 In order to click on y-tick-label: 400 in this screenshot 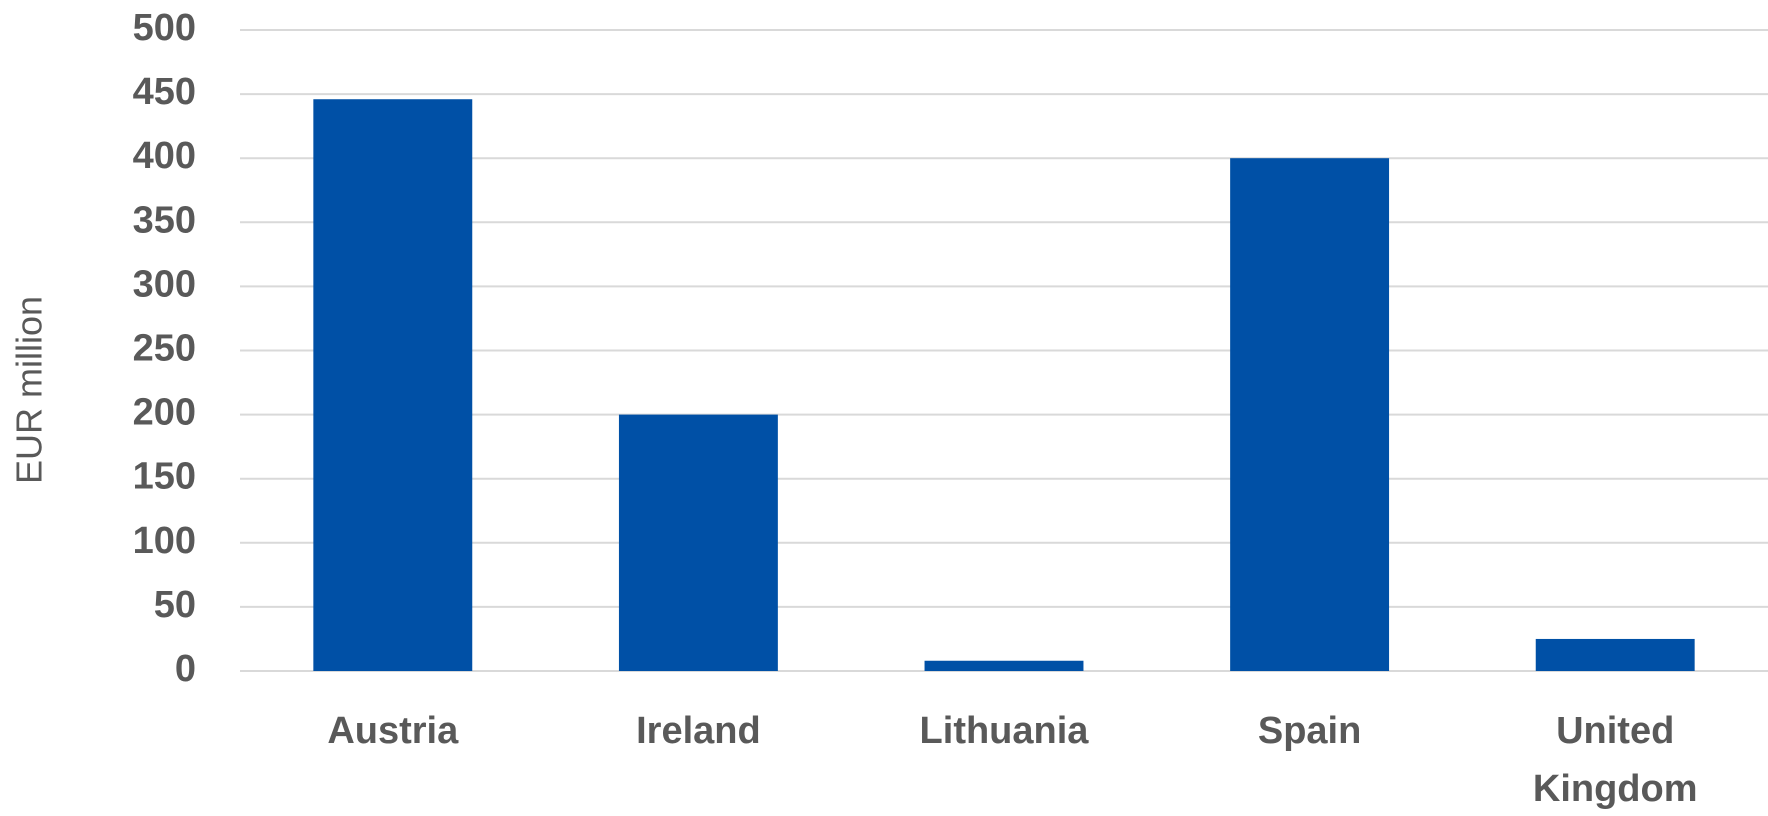, I will do `click(164, 156)`.